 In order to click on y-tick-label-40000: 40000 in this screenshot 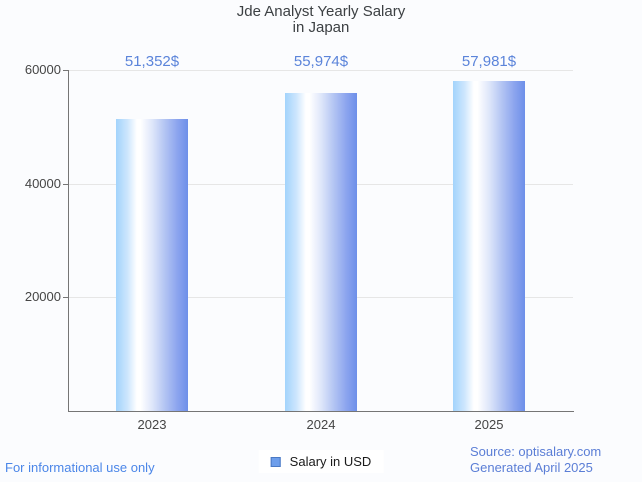, I will do `click(42, 183)`.